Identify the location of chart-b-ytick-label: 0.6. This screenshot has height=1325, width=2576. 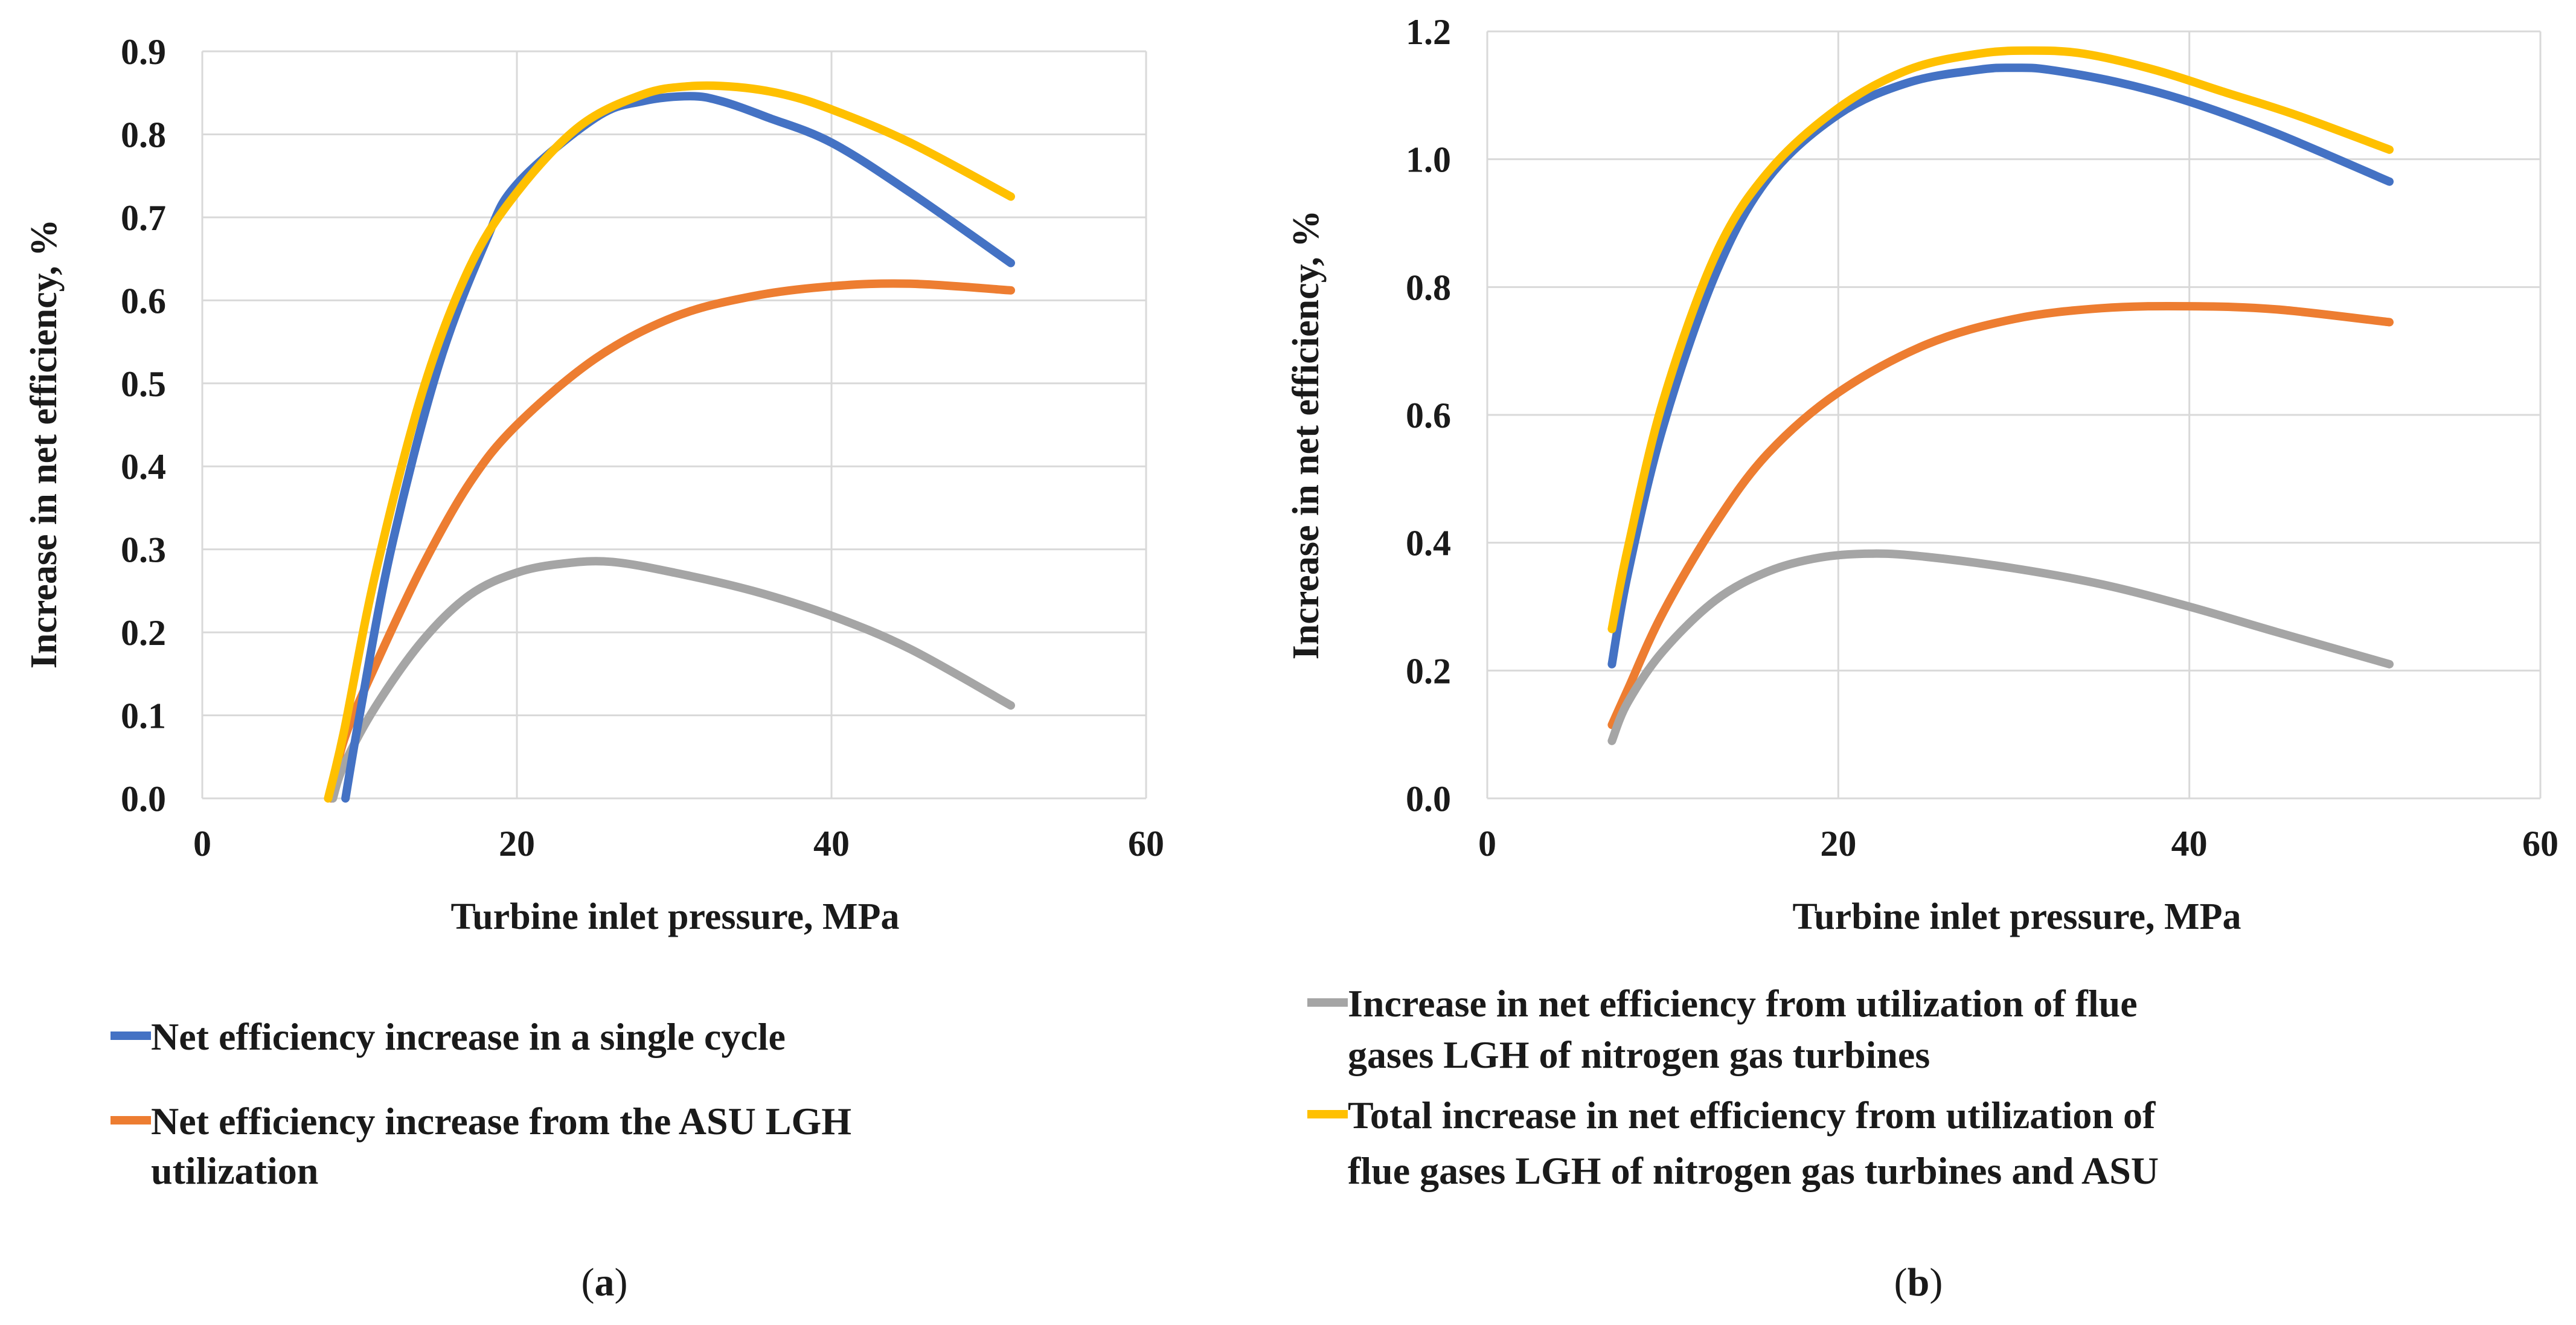
(1428, 415).